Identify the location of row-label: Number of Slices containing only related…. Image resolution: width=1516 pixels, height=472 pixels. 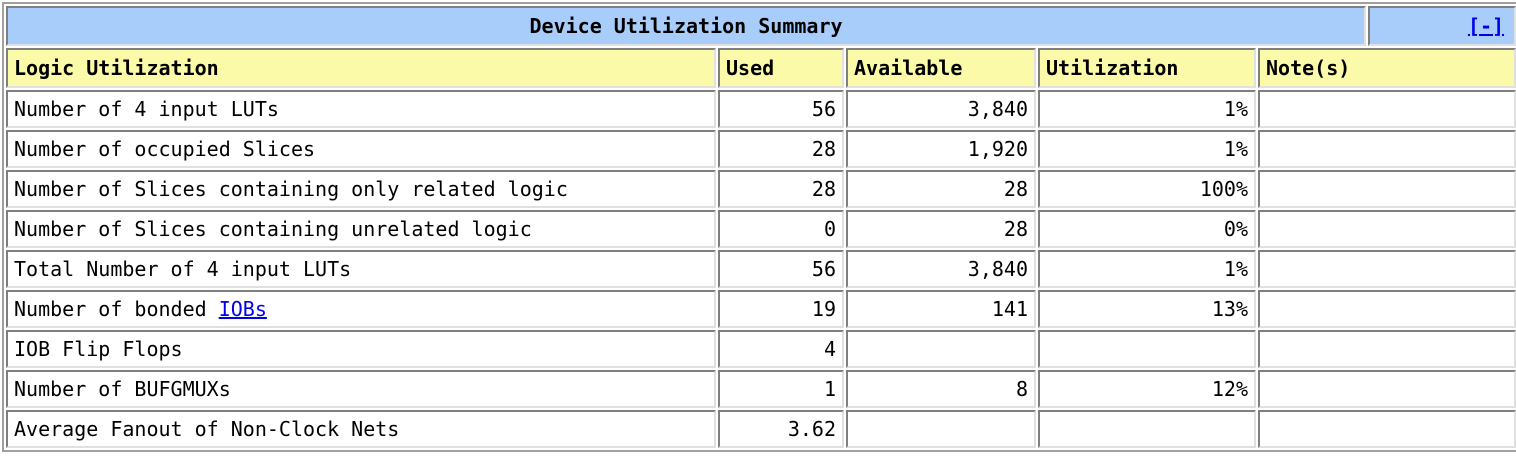
(361, 189).